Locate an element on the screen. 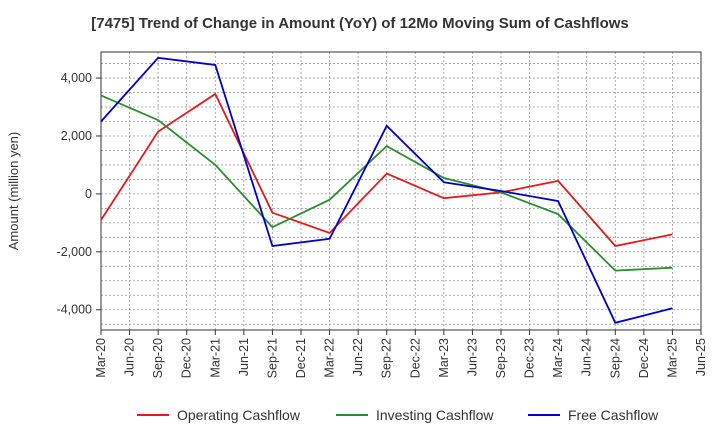  y-tick-label: 0 is located at coordinates (88, 194).